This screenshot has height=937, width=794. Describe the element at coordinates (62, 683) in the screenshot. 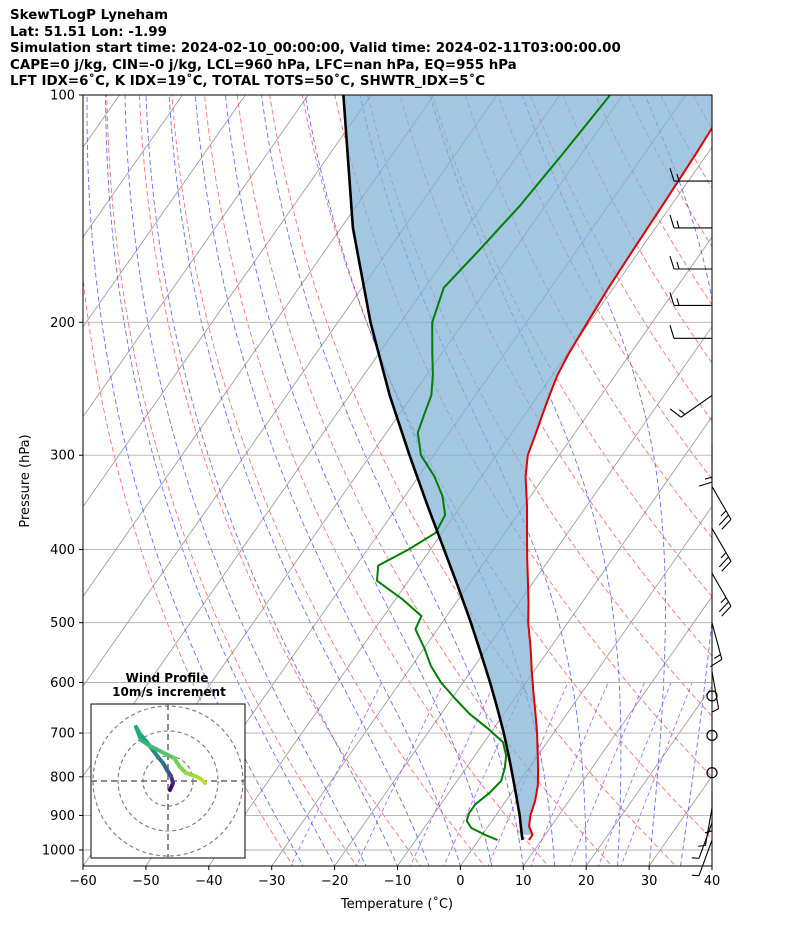

I see `y-tick-label: 600` at that location.